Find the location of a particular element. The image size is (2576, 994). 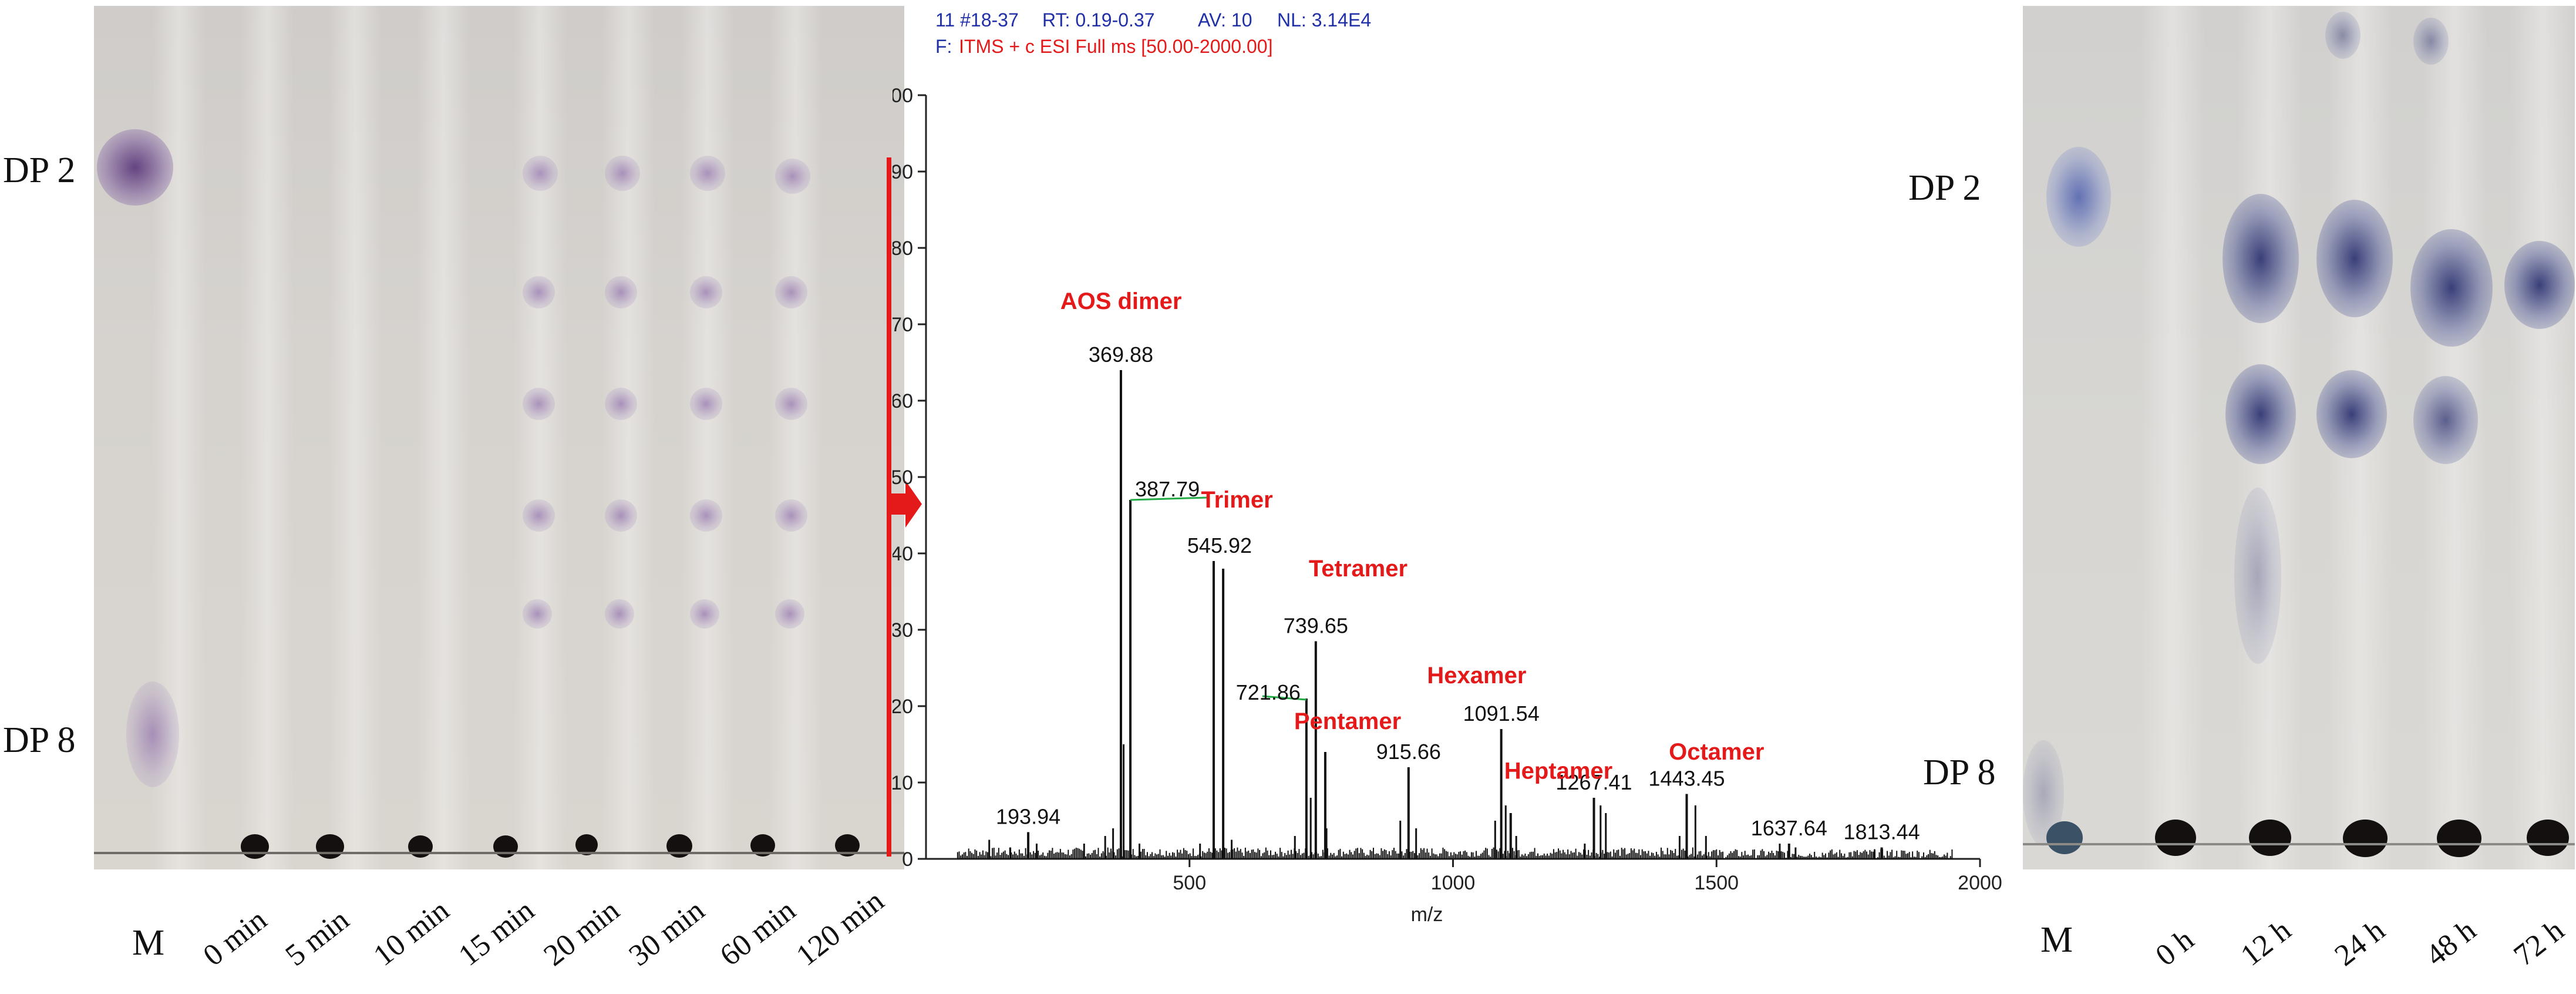

origin-dot-marker is located at coordinates (2064, 838).